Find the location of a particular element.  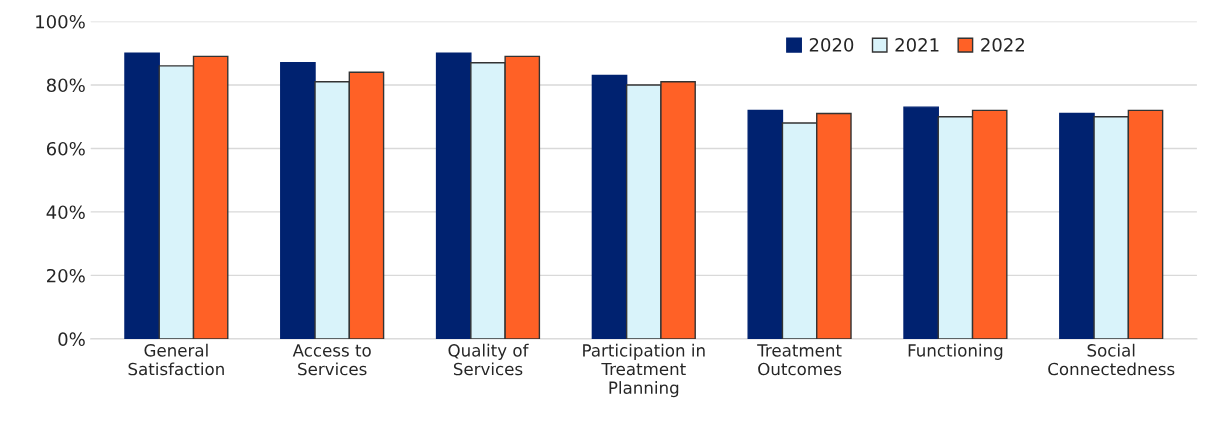

legend-label: 2022 is located at coordinates (1002, 45).